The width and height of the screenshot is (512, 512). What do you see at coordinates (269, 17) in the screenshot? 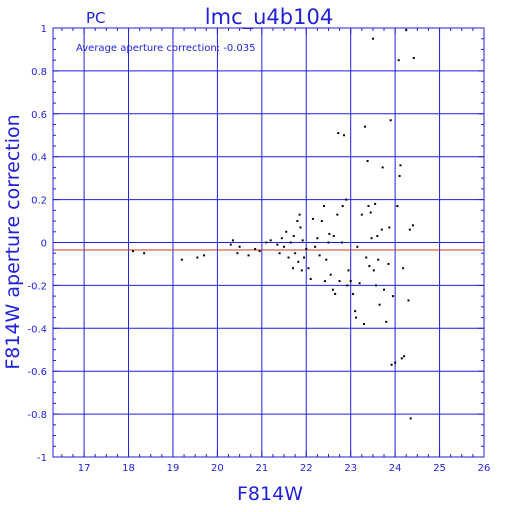
I see `chart-title: lmc_u4b104` at bounding box center [269, 17].